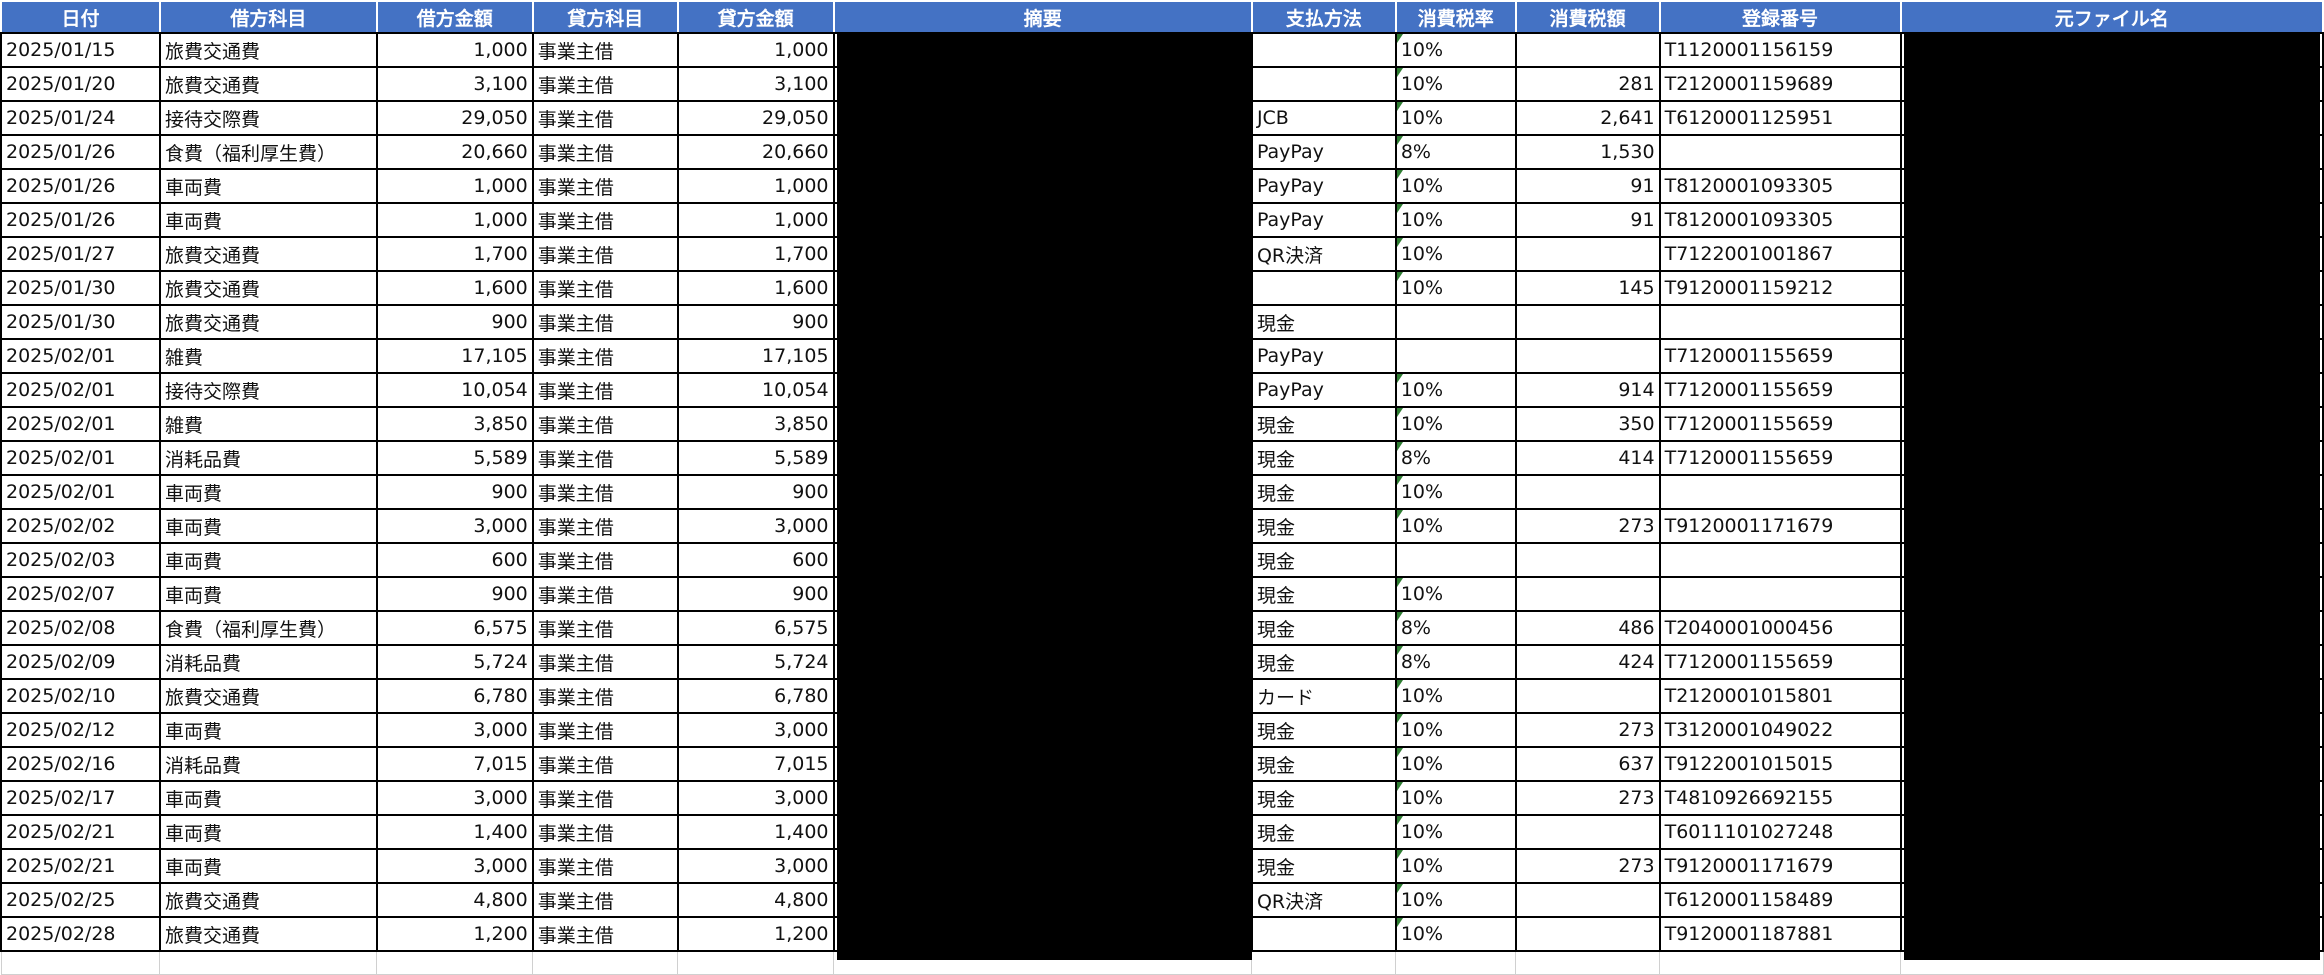 Image resolution: width=2324 pixels, height=975 pixels. What do you see at coordinates (80, 390) in the screenshot?
I see `cell-date: 2025/02/01` at bounding box center [80, 390].